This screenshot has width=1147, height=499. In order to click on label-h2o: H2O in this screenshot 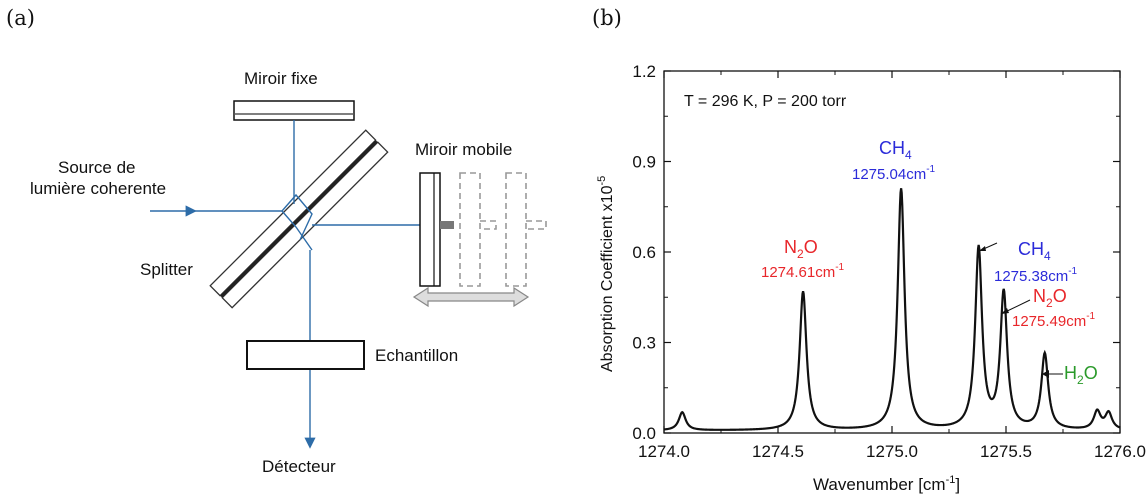, I will do `click(1070, 375)`.